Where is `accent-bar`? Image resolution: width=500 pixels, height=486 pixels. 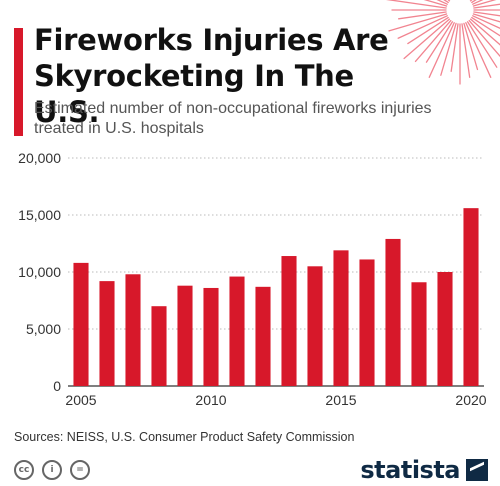
accent-bar is located at coordinates (18, 82).